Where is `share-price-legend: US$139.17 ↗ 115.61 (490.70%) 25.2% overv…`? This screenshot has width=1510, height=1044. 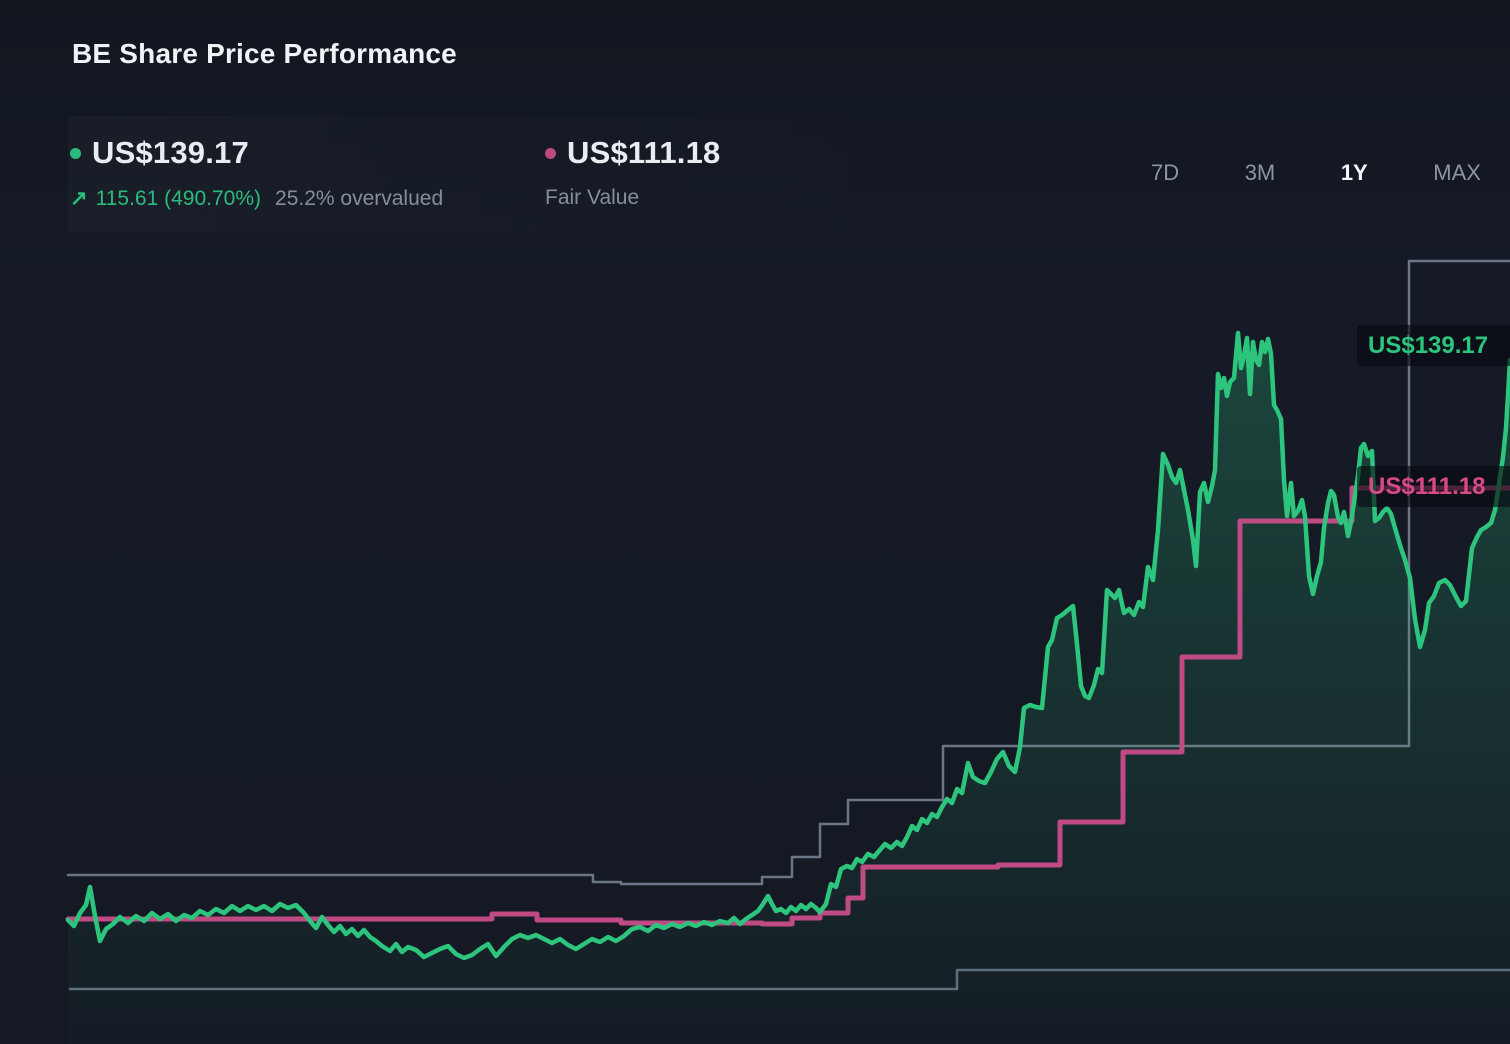
share-price-legend: US$139.17 ↗ 115.61 (490.70%) 25.2% overv… is located at coordinates (256, 171).